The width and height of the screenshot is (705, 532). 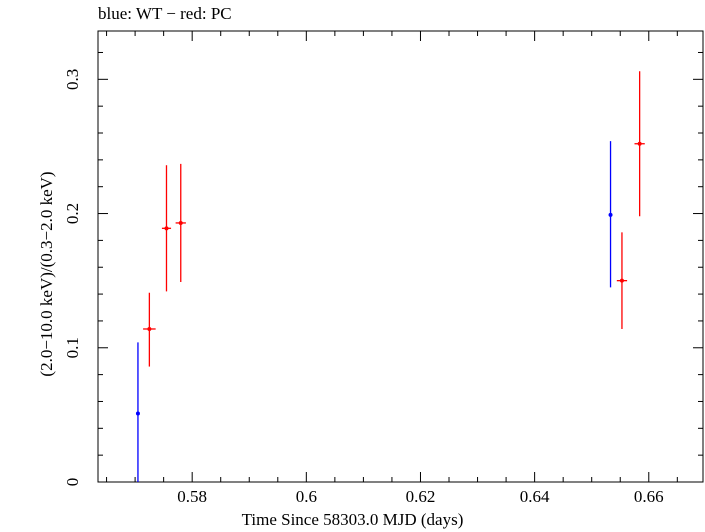 What do you see at coordinates (192, 496) in the screenshot?
I see `x-tick-label: 0.58` at bounding box center [192, 496].